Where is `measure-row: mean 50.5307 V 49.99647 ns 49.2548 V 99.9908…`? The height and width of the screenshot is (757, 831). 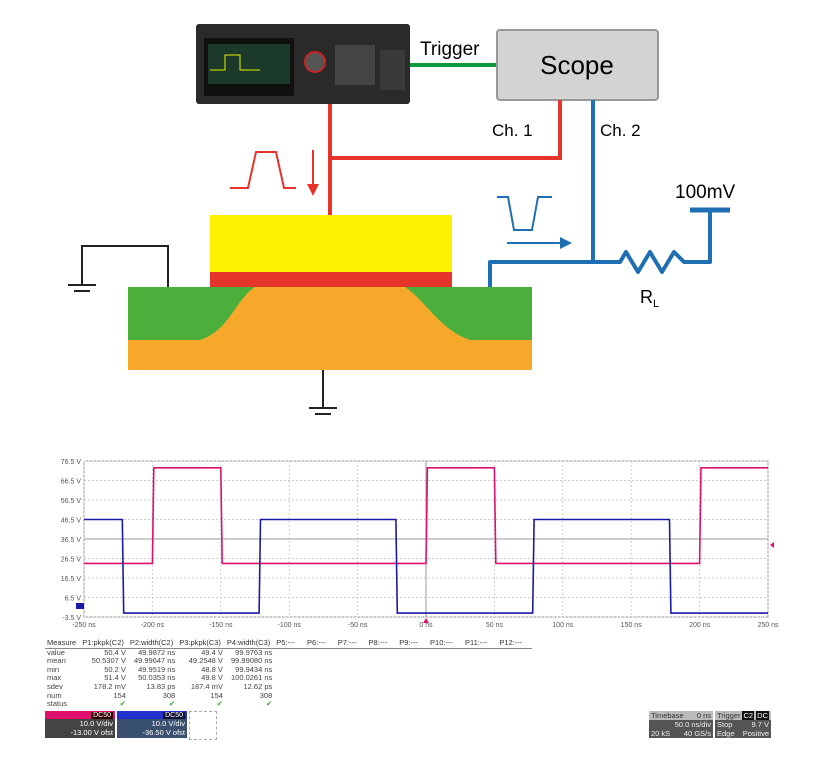 measure-row: mean 50.5307 V 49.99647 ns 49.2548 V 99.9908… is located at coordinates (288, 661).